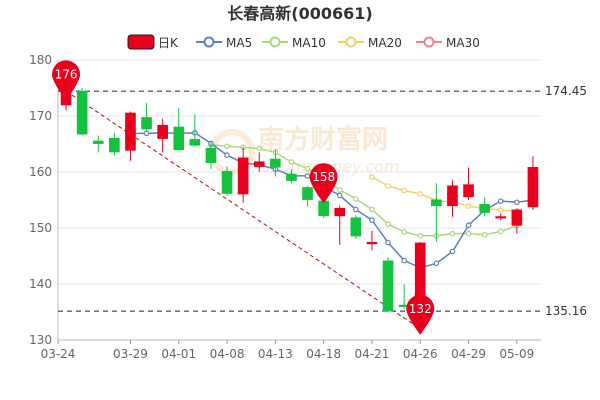 This screenshot has height=400, width=600. What do you see at coordinates (168, 43) in the screenshot?
I see `legend-label: 日K` at bounding box center [168, 43].